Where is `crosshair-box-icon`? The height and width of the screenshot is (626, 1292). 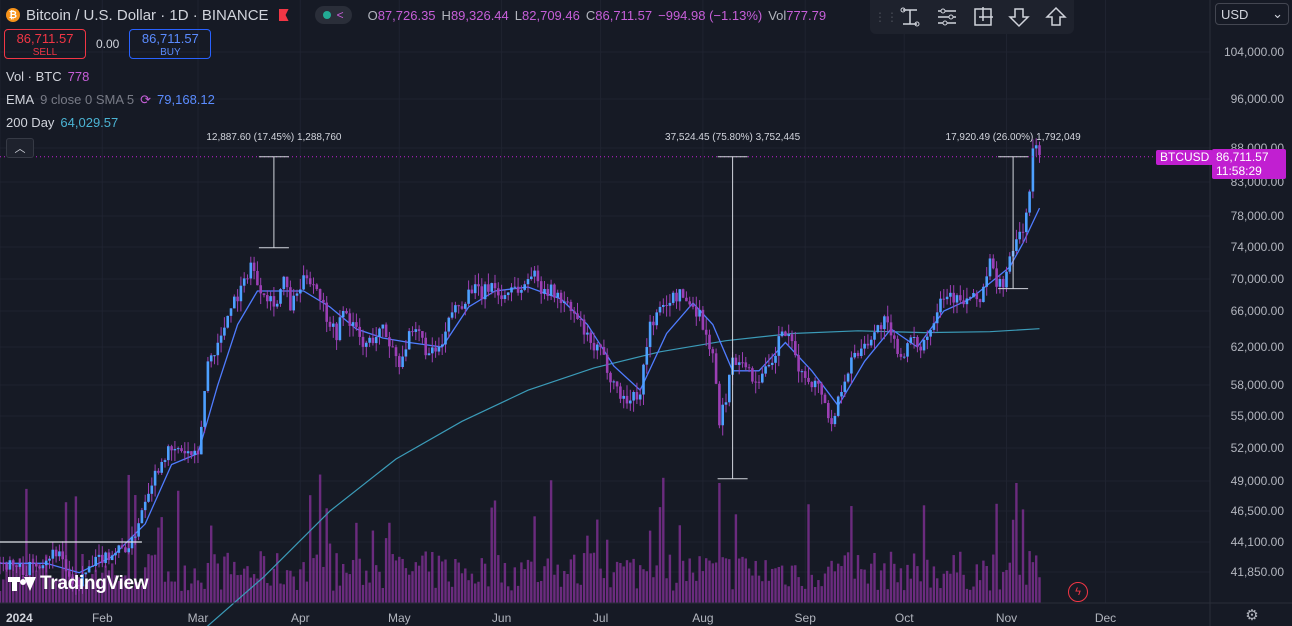
crosshair-box-icon is located at coordinates (983, 17).